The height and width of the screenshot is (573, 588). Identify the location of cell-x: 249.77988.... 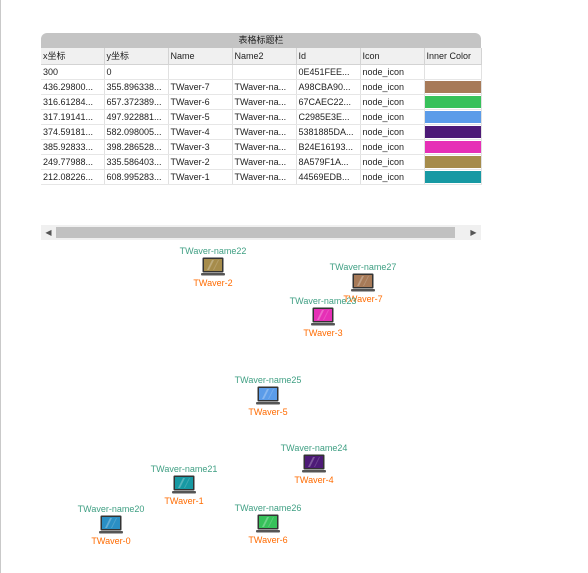
(73, 162).